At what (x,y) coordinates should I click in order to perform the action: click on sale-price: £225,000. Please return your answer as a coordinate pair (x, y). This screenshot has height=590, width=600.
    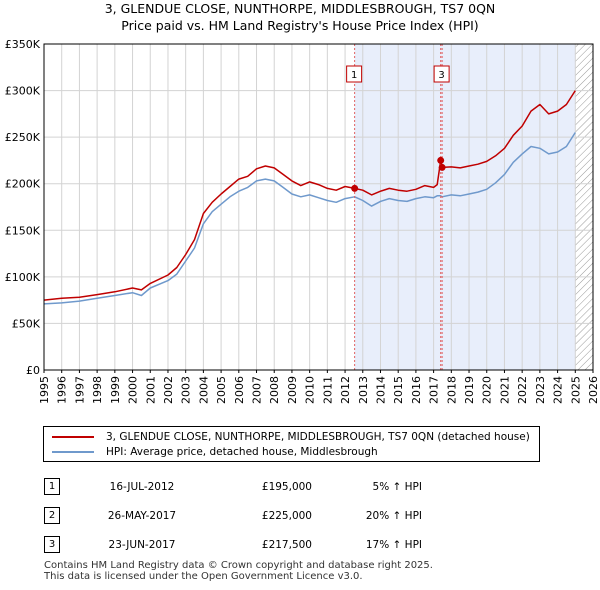
    Looking at the image, I should click on (286, 515).